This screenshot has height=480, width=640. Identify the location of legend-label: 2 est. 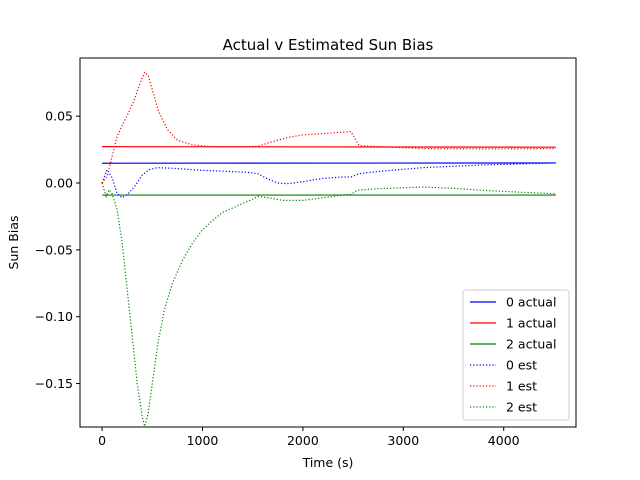
(521, 407).